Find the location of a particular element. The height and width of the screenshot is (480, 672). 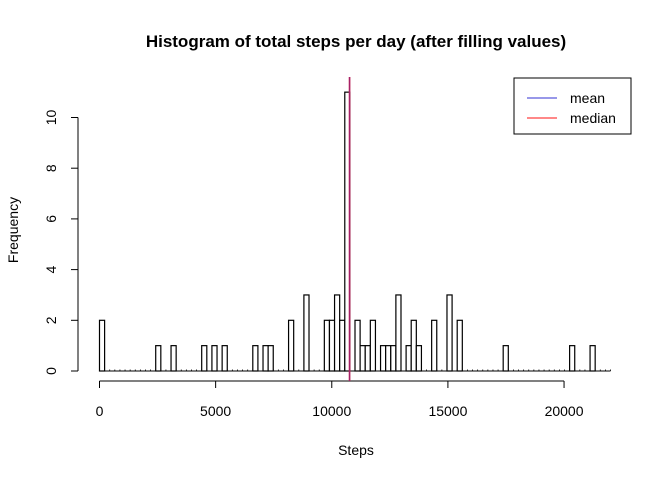

y-tick-label: 2 is located at coordinates (51, 320).